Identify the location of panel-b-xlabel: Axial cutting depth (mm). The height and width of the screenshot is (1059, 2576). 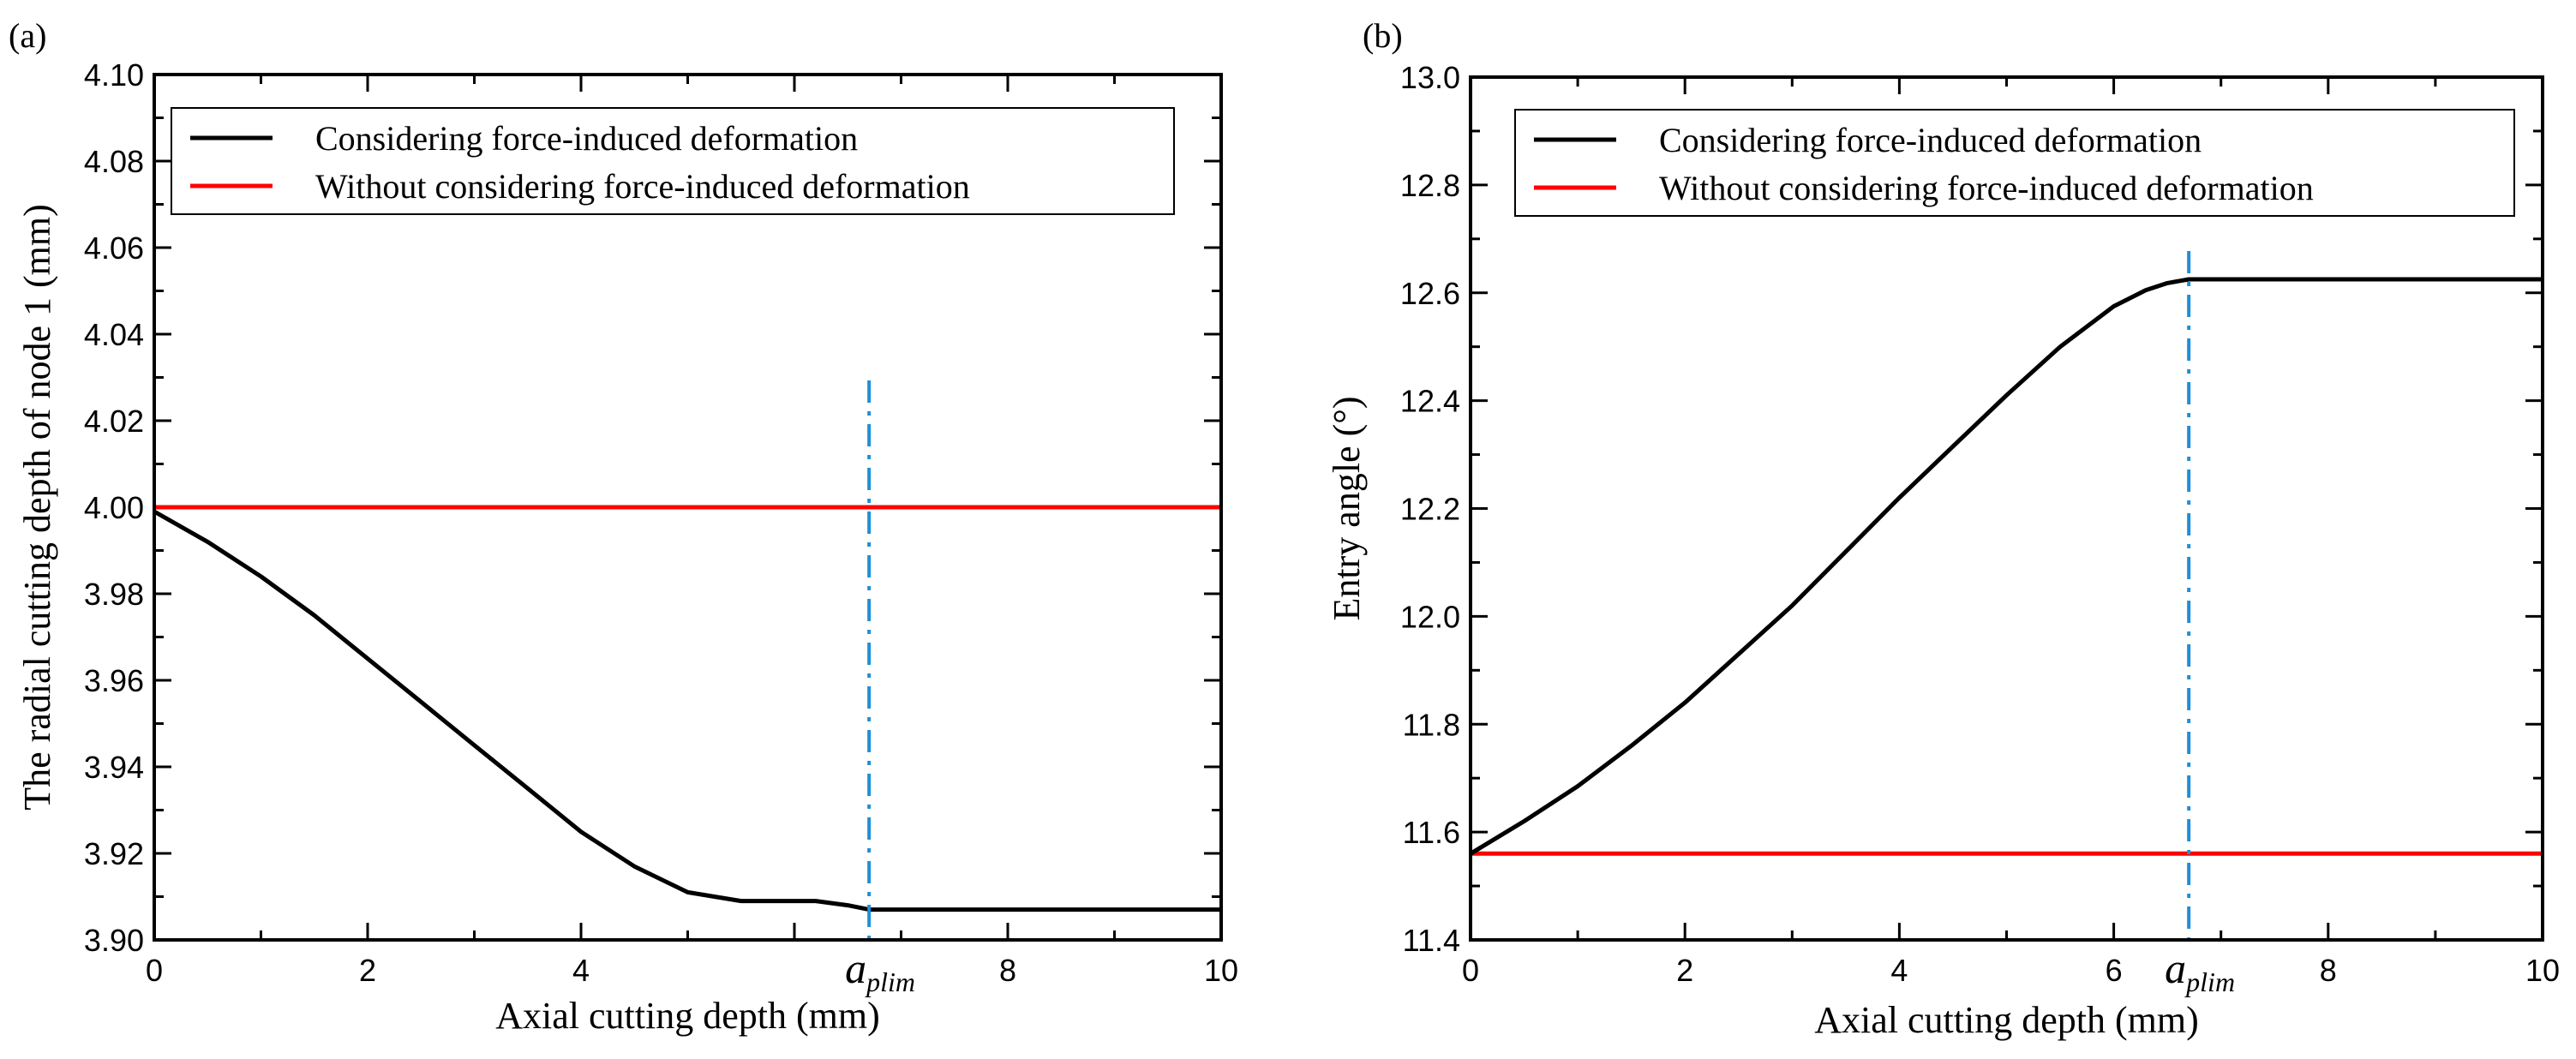
(2006, 1020).